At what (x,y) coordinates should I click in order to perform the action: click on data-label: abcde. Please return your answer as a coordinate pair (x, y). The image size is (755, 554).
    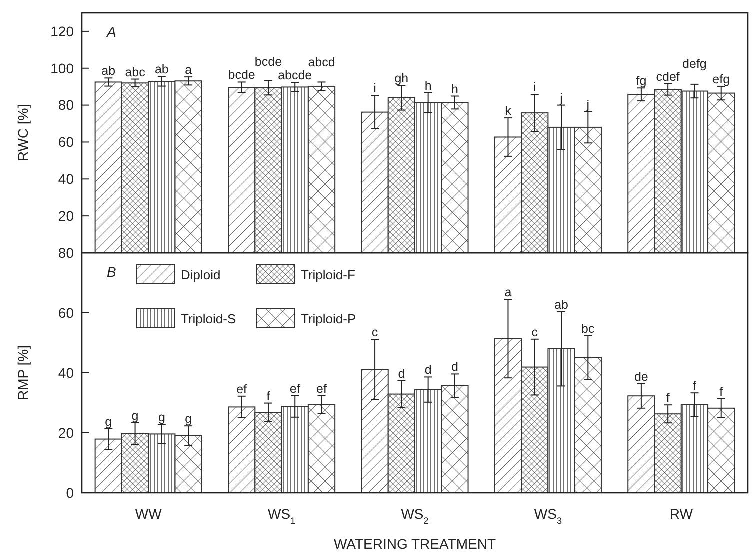
    Looking at the image, I should click on (295, 75).